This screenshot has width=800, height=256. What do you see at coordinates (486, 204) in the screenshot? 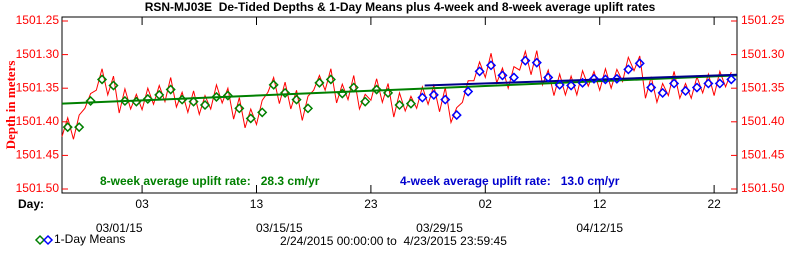
I see `x-tick-label: 02` at bounding box center [486, 204].